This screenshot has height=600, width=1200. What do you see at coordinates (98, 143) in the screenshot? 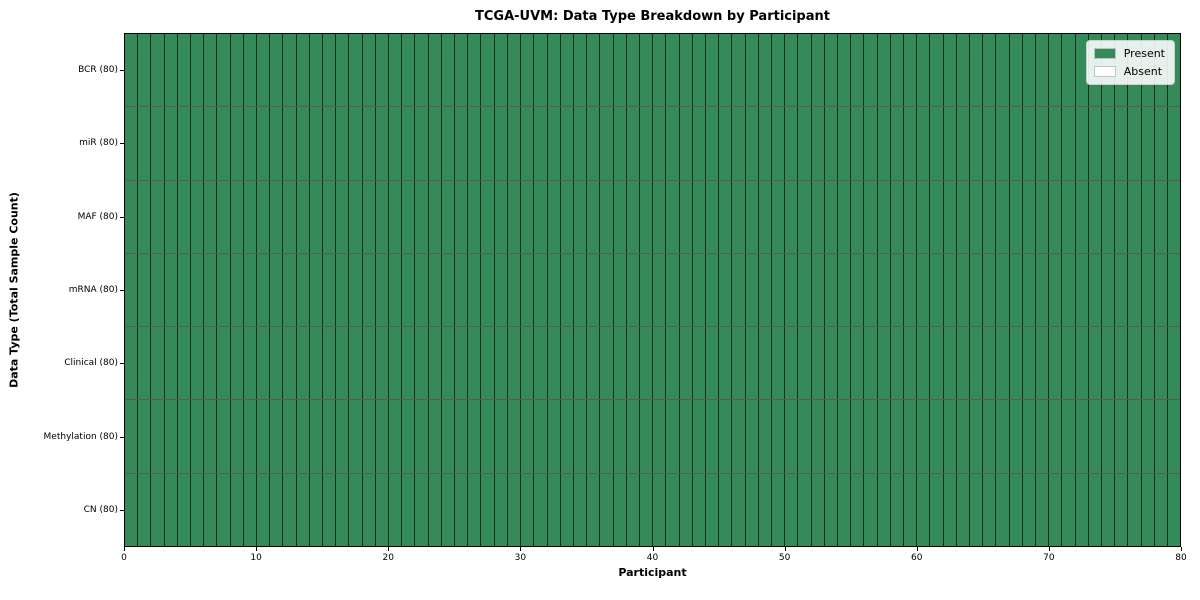
I see `y-tick-label: miR (80)` at bounding box center [98, 143].